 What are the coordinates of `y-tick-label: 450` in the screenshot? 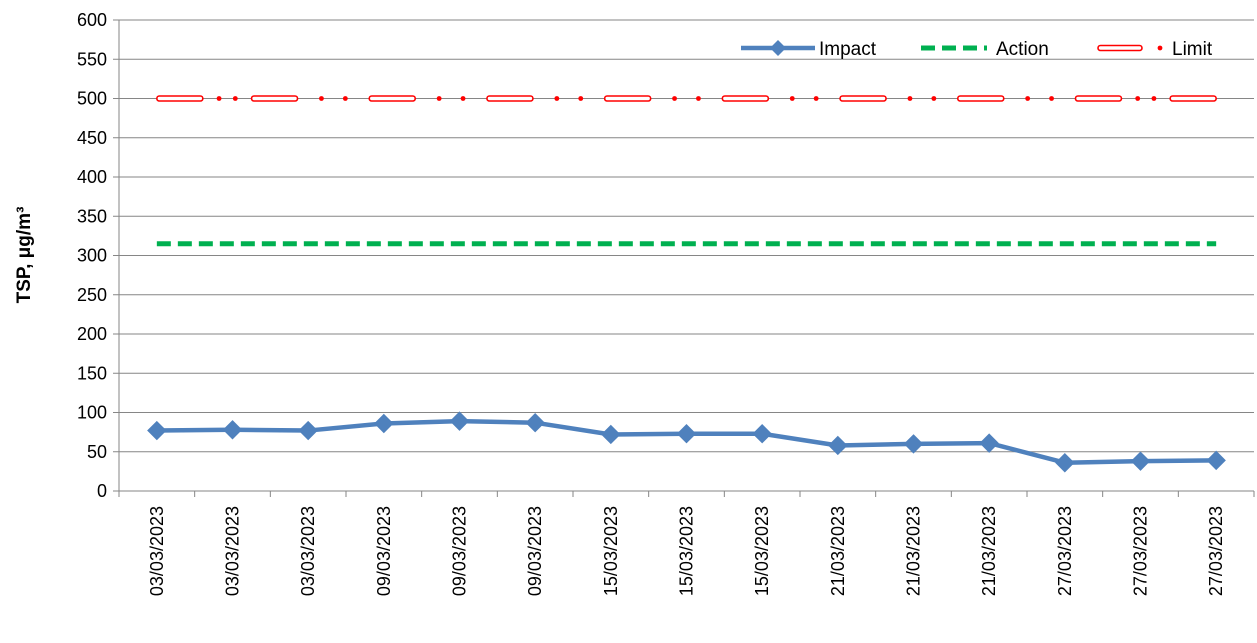 It's located at (92, 138).